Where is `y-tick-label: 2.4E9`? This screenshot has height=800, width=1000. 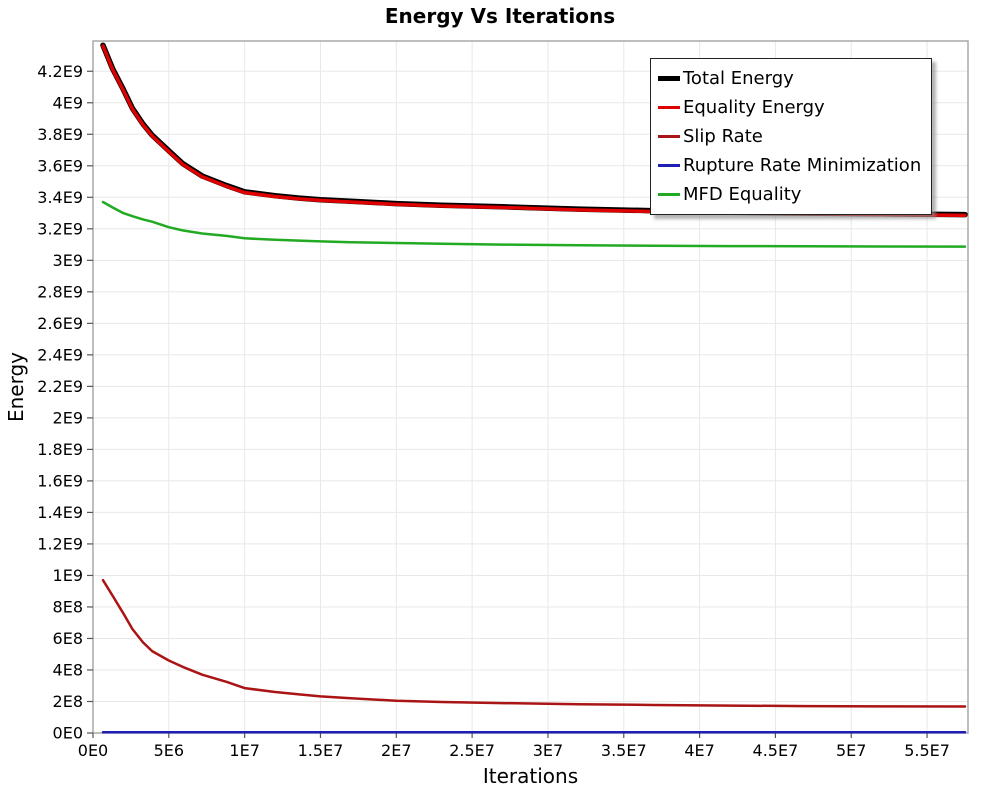
y-tick-label: 2.4E9 is located at coordinates (60, 354).